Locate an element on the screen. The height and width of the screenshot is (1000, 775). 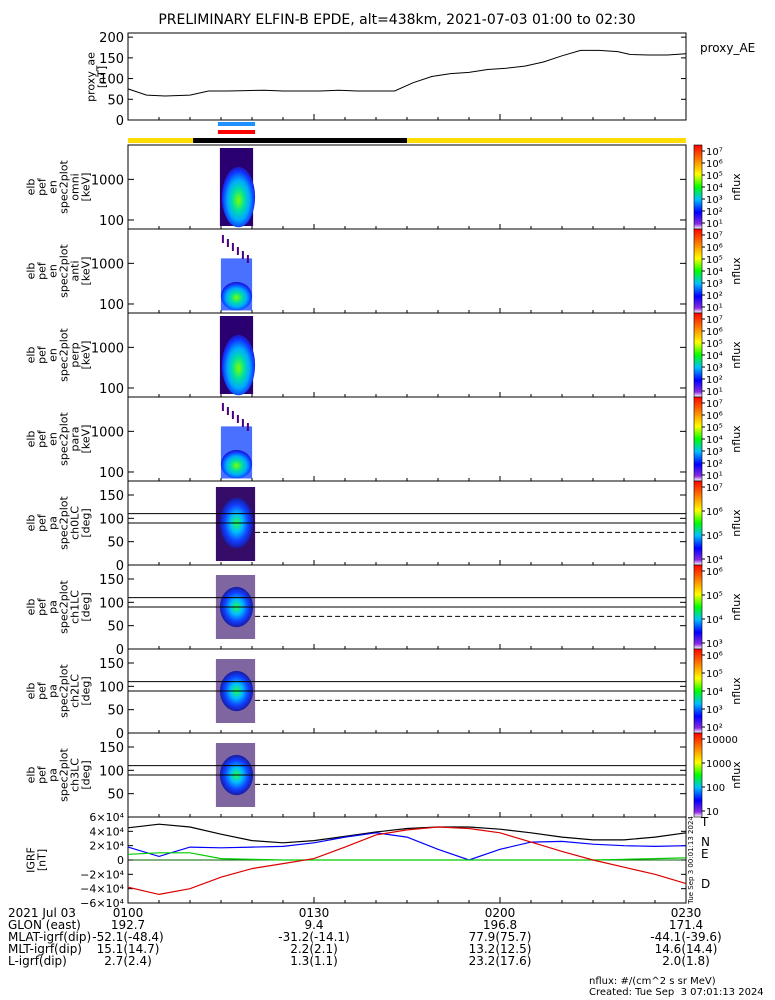
pa-spec-panel-3-ytick-label: 100 is located at coordinates (111, 687).